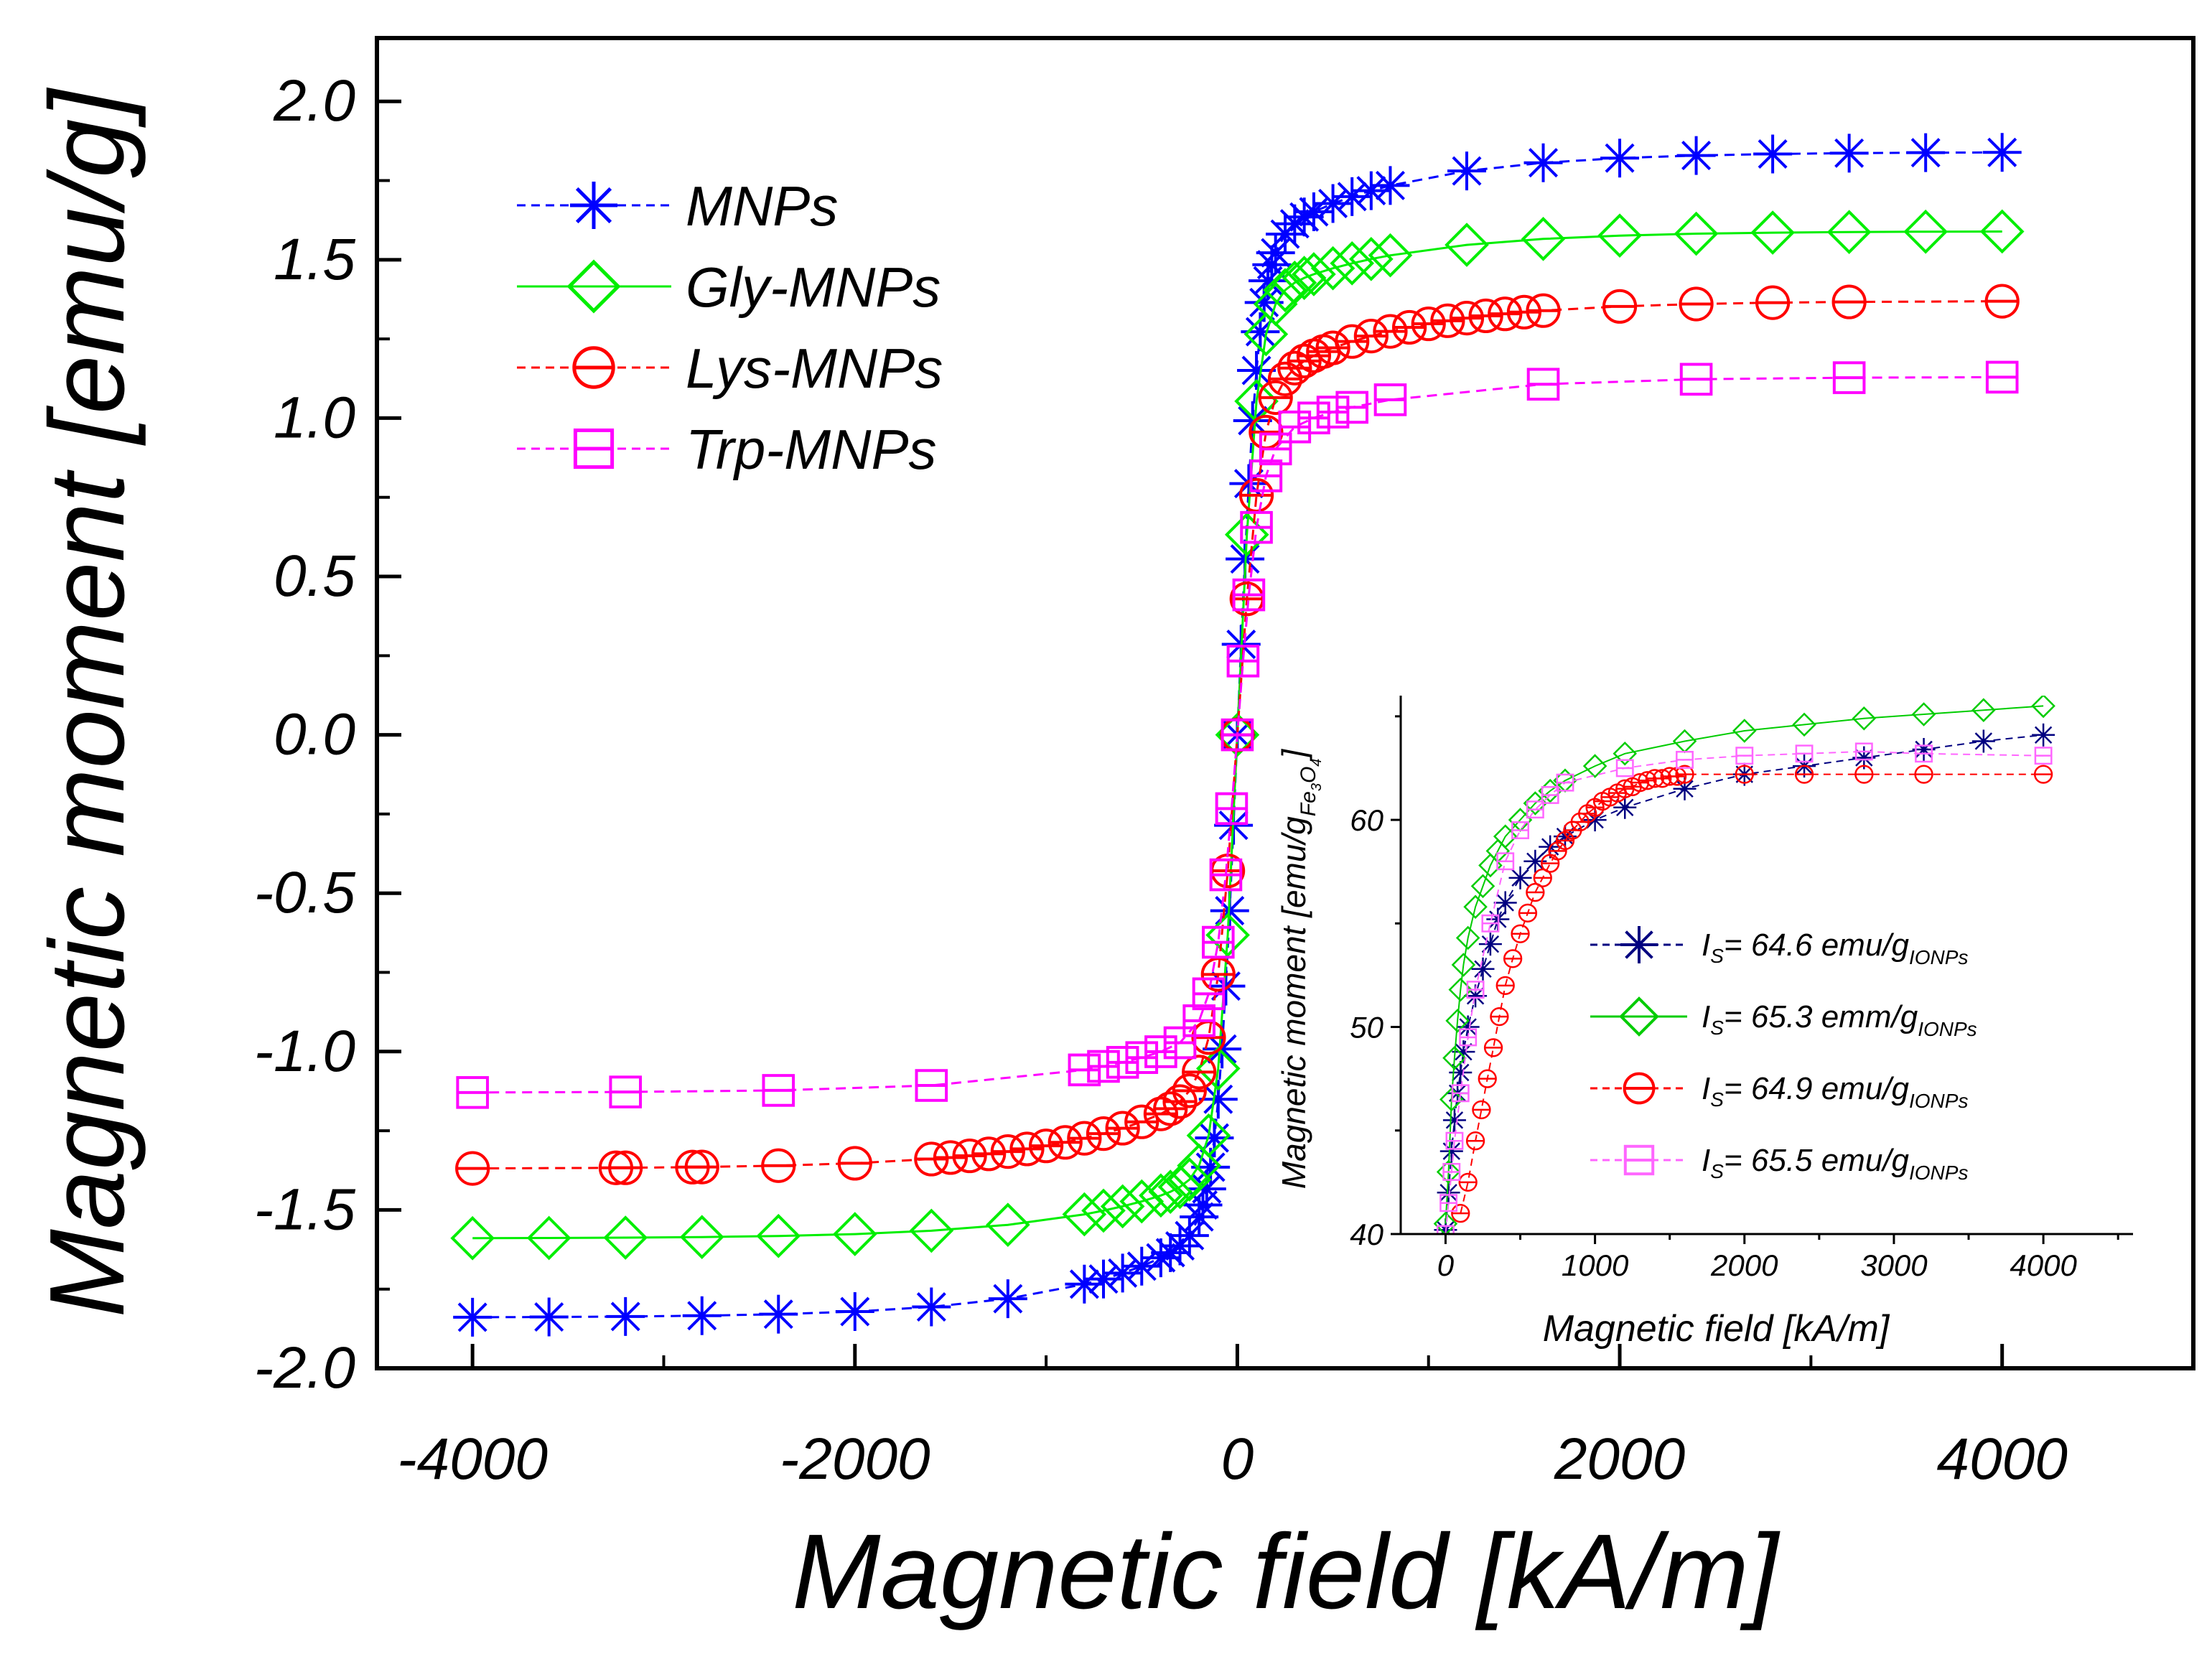 Image resolution: width=2212 pixels, height=1654 pixels. Describe the element at coordinates (1779, 947) in the screenshot. I see `inset-legend-entry-1: IS= 64.6 emu/gIONPs` at that location.